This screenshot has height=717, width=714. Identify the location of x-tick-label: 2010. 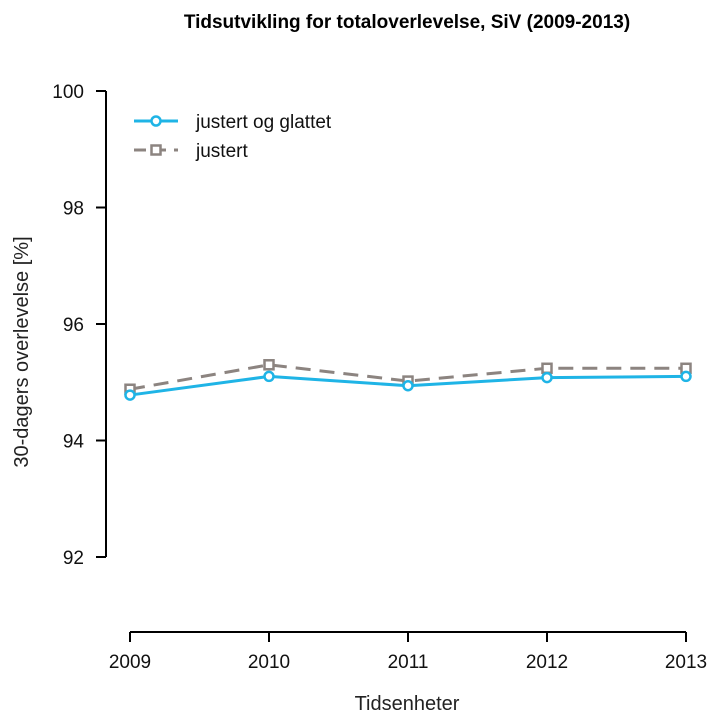
(269, 662).